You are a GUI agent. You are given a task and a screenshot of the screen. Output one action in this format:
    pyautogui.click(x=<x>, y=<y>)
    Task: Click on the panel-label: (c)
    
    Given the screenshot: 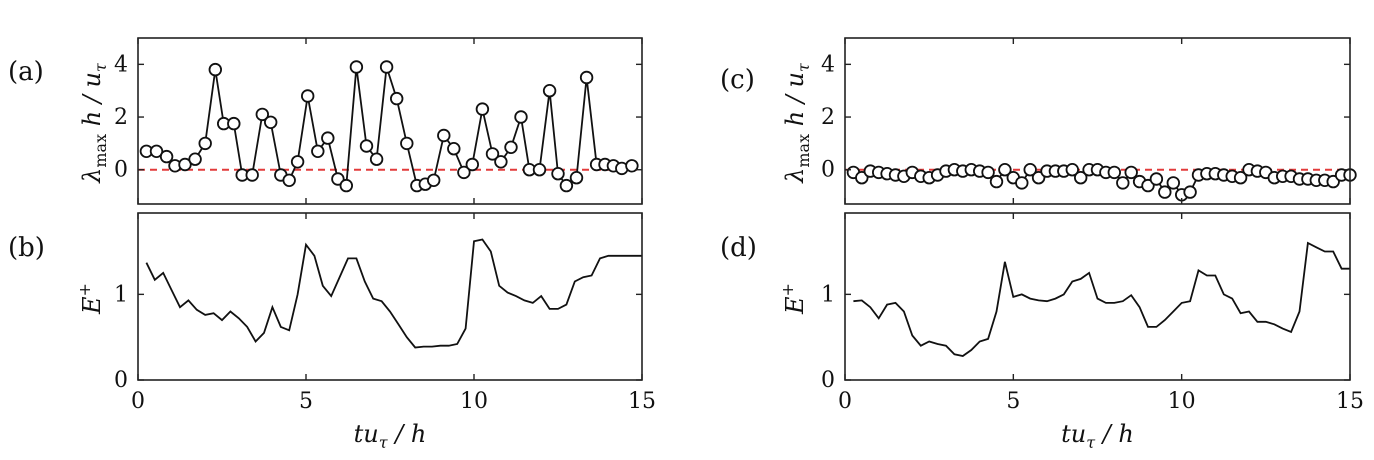 What is the action you would take?
    pyautogui.click(x=737, y=80)
    